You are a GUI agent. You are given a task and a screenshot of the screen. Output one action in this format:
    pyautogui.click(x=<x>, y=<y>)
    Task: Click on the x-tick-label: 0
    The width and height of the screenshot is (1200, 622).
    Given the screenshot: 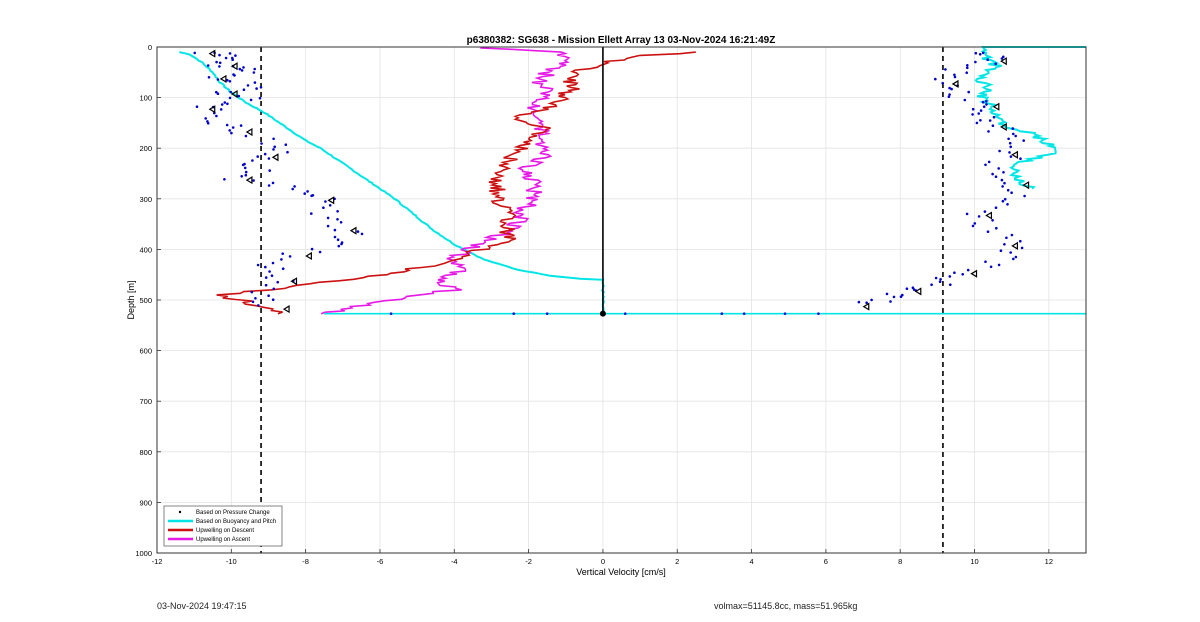 What is the action you would take?
    pyautogui.click(x=603, y=561)
    